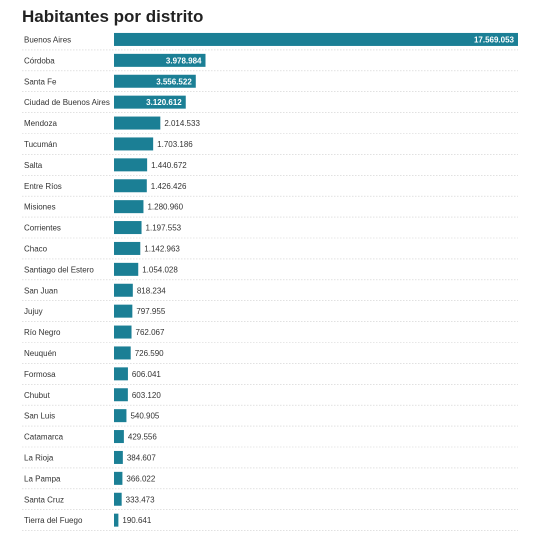  What do you see at coordinates (36, 248) in the screenshot?
I see `category-label: Chaco` at bounding box center [36, 248].